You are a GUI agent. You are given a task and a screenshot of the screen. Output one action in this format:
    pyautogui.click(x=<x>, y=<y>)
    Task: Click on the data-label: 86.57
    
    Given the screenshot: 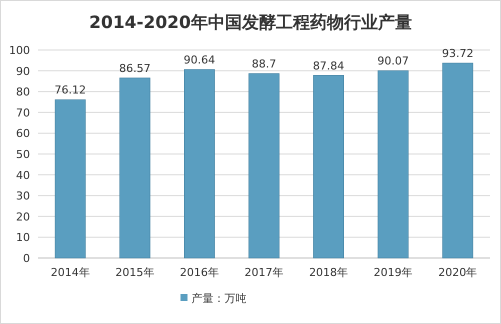 What is the action you would take?
    pyautogui.click(x=135, y=68)
    